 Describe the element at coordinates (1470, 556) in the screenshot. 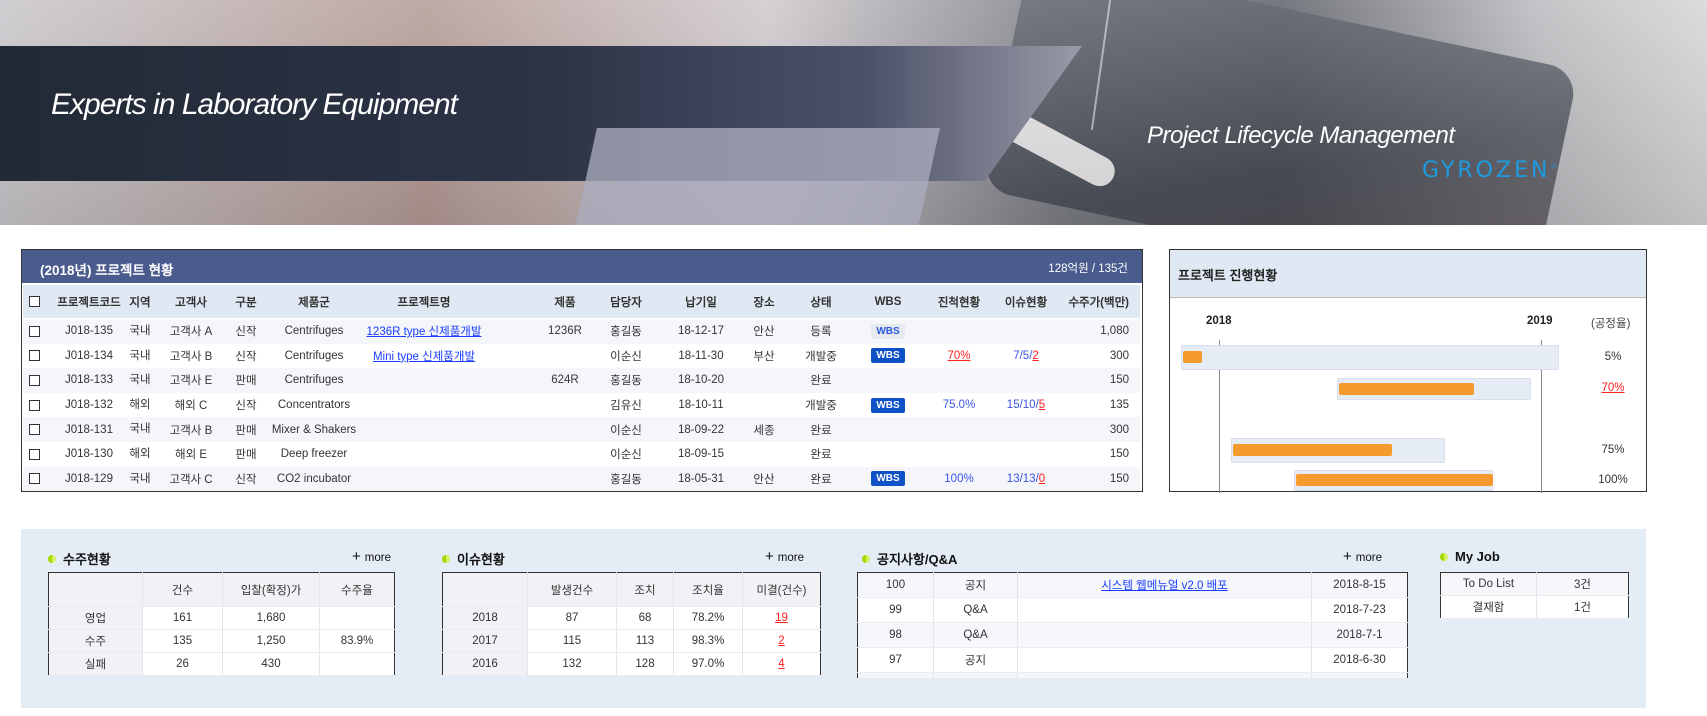

I see `myjob-title: My Job` at that location.